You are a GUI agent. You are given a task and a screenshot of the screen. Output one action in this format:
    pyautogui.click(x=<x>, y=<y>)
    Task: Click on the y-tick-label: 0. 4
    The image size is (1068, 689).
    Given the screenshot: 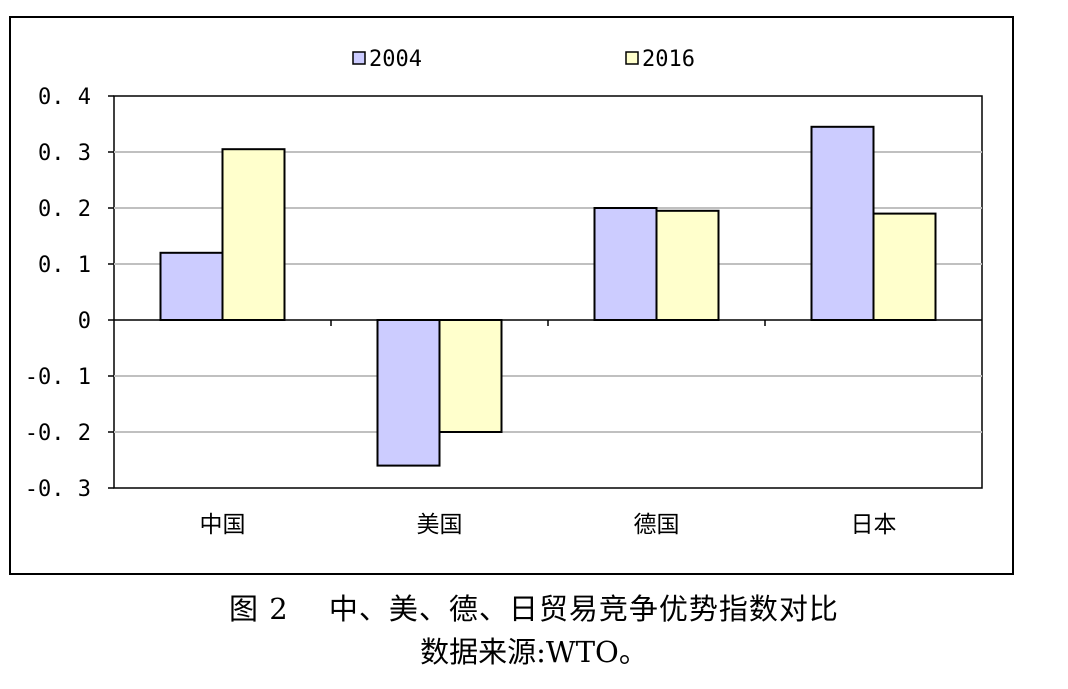 What is the action you would take?
    pyautogui.click(x=64, y=97)
    